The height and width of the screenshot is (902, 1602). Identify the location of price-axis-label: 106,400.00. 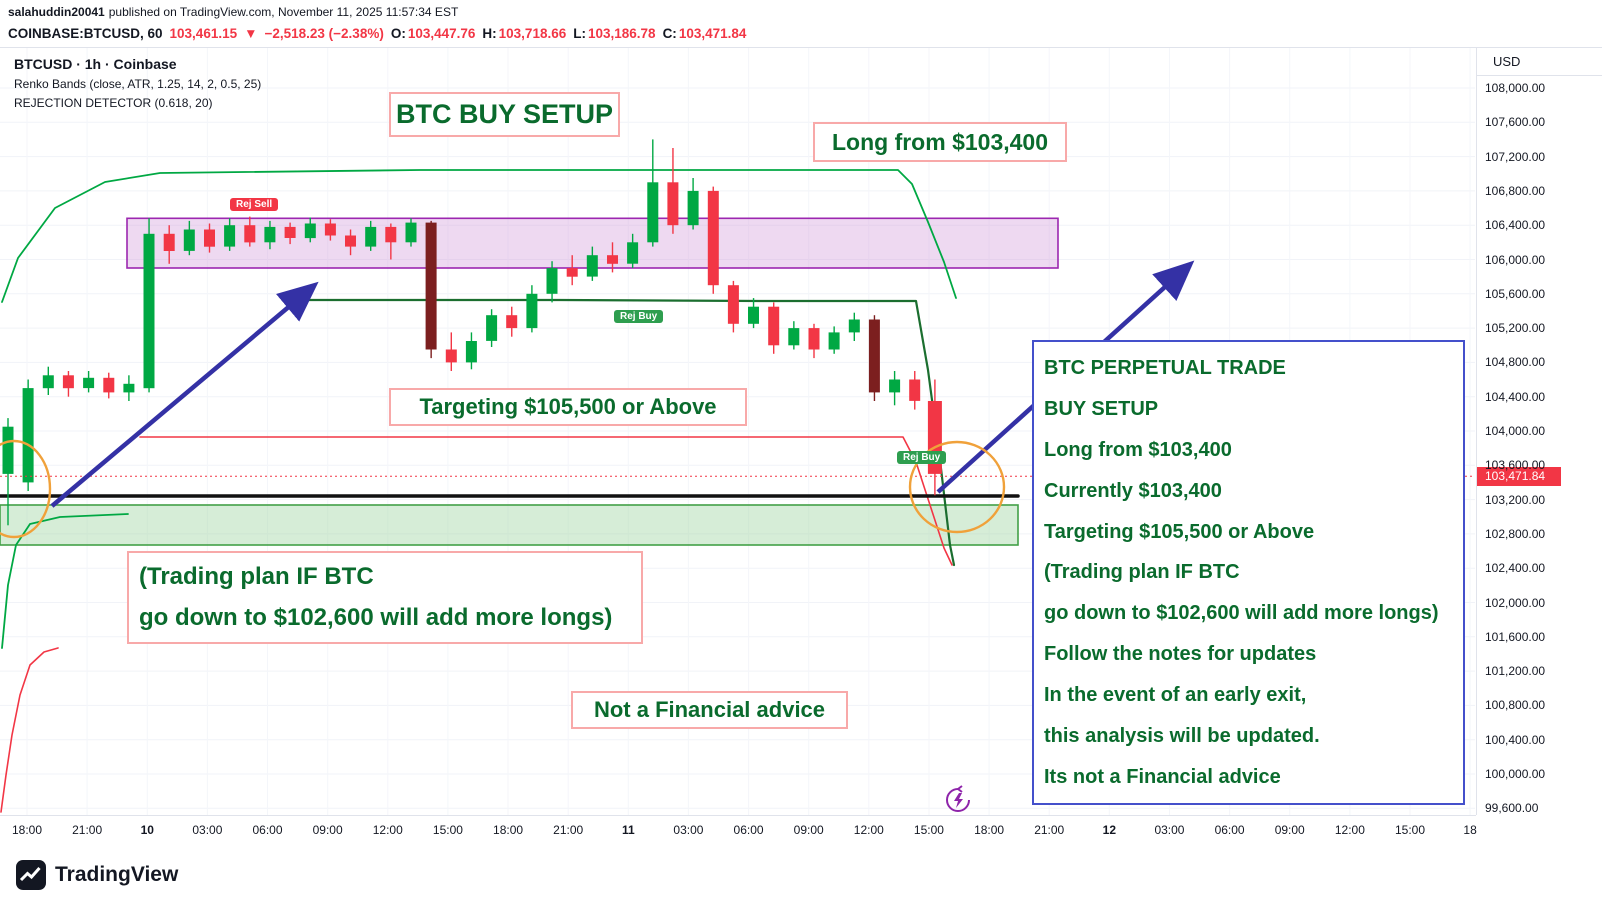
(1515, 225).